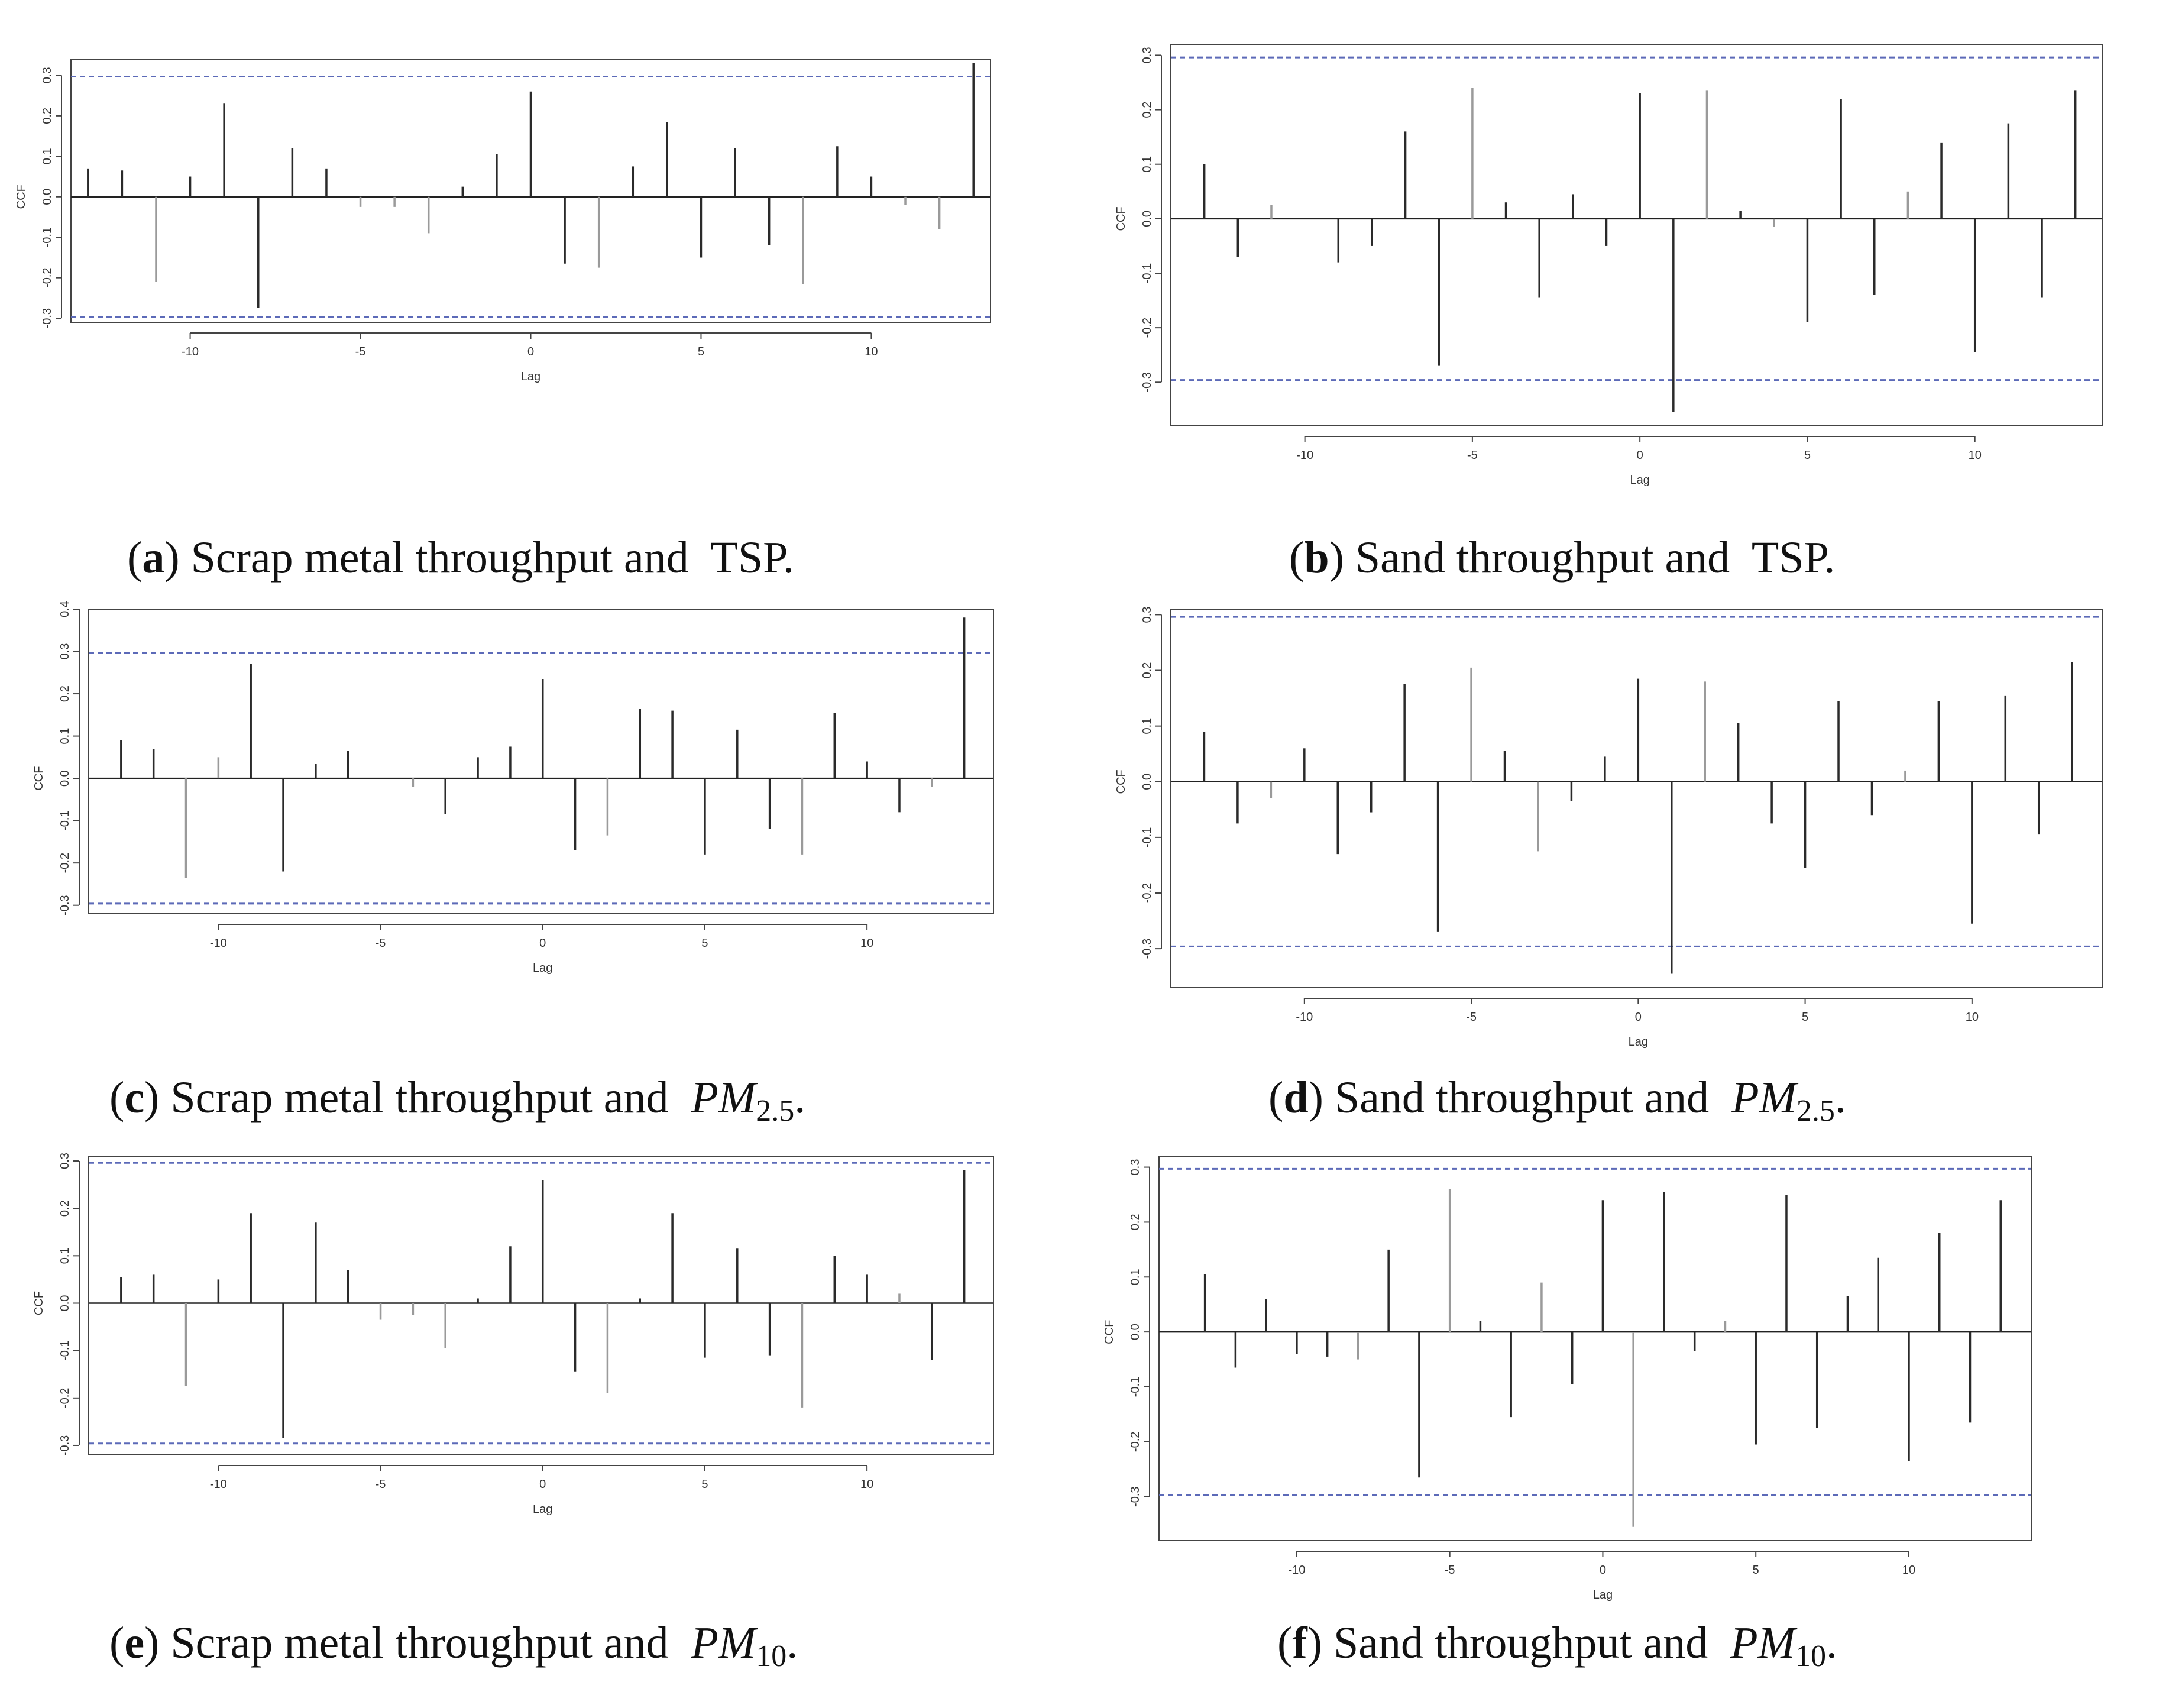  Describe the element at coordinates (1299, 1643) in the screenshot. I see `caption-letter: f` at that location.